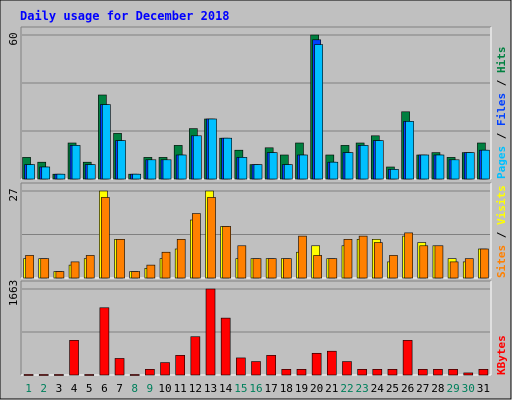  I want to click on xtick-day-31: 31, so click(483, 388).